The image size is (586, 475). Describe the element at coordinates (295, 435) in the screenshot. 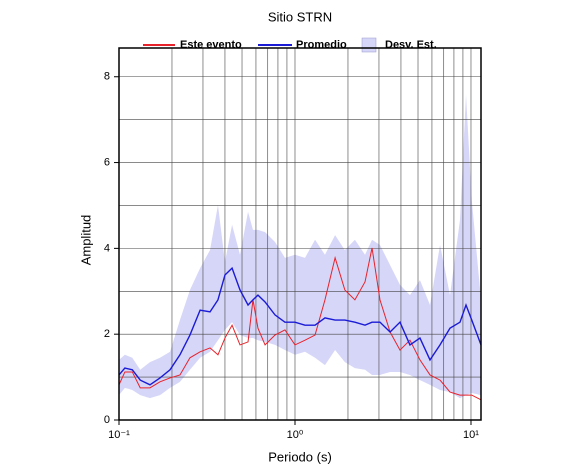

I see `x-tick-label: 10⁰` at that location.